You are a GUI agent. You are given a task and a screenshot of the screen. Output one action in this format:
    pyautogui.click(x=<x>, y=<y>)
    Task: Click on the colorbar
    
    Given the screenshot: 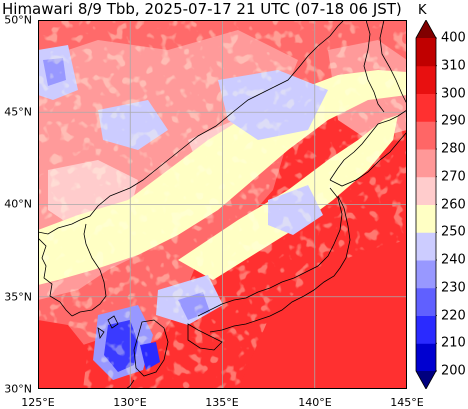 What is the action you would take?
    pyautogui.click(x=426, y=204)
    